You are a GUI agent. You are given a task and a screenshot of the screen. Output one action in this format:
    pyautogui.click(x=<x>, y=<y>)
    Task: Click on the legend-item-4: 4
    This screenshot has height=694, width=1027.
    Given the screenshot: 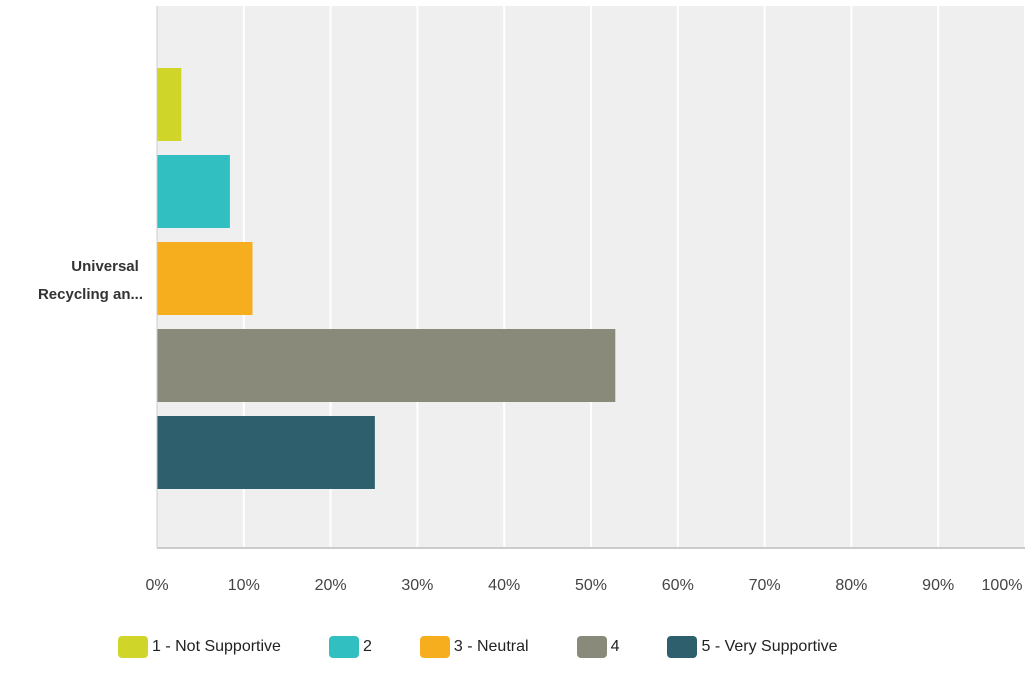 What is the action you would take?
    pyautogui.click(x=598, y=647)
    